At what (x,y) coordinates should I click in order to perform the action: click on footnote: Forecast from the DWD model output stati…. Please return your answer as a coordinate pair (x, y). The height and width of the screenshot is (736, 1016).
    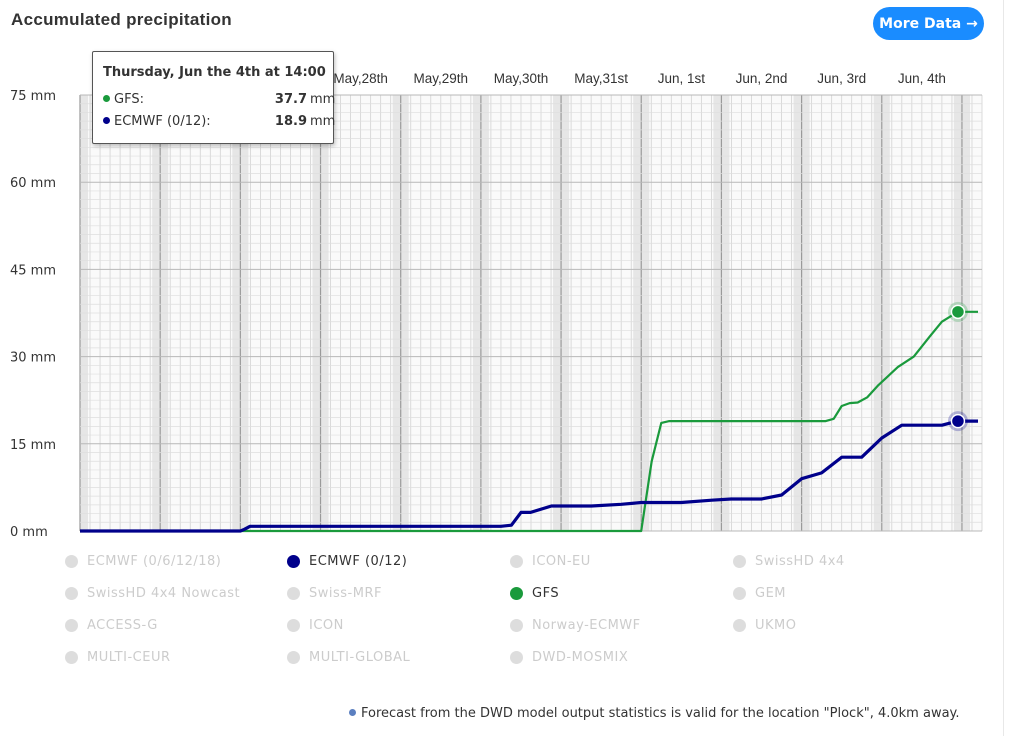
    Looking at the image, I should click on (654, 713).